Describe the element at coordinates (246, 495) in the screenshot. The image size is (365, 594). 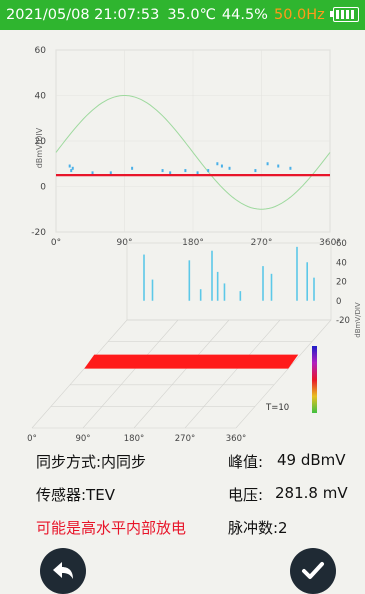
I see `voltage-label: 电压:` at that location.